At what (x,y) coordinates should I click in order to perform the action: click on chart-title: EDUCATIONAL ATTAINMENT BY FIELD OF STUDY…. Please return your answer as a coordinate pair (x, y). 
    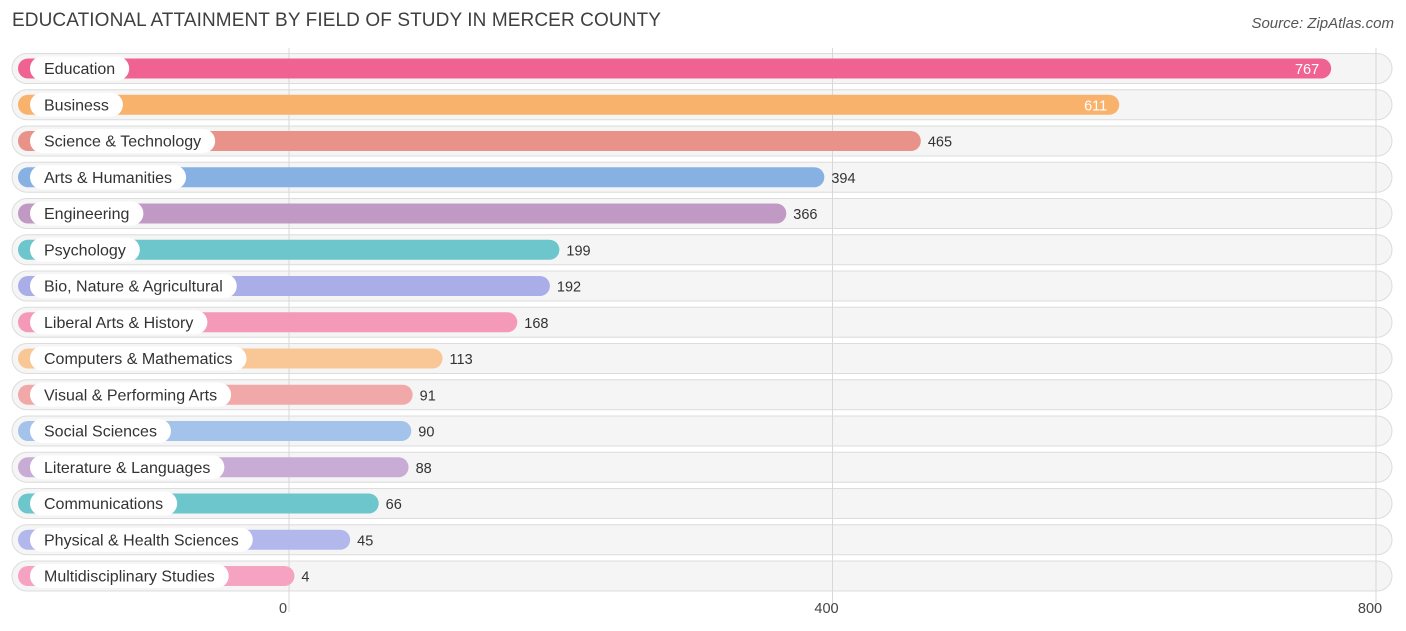
    Looking at the image, I should click on (336, 20).